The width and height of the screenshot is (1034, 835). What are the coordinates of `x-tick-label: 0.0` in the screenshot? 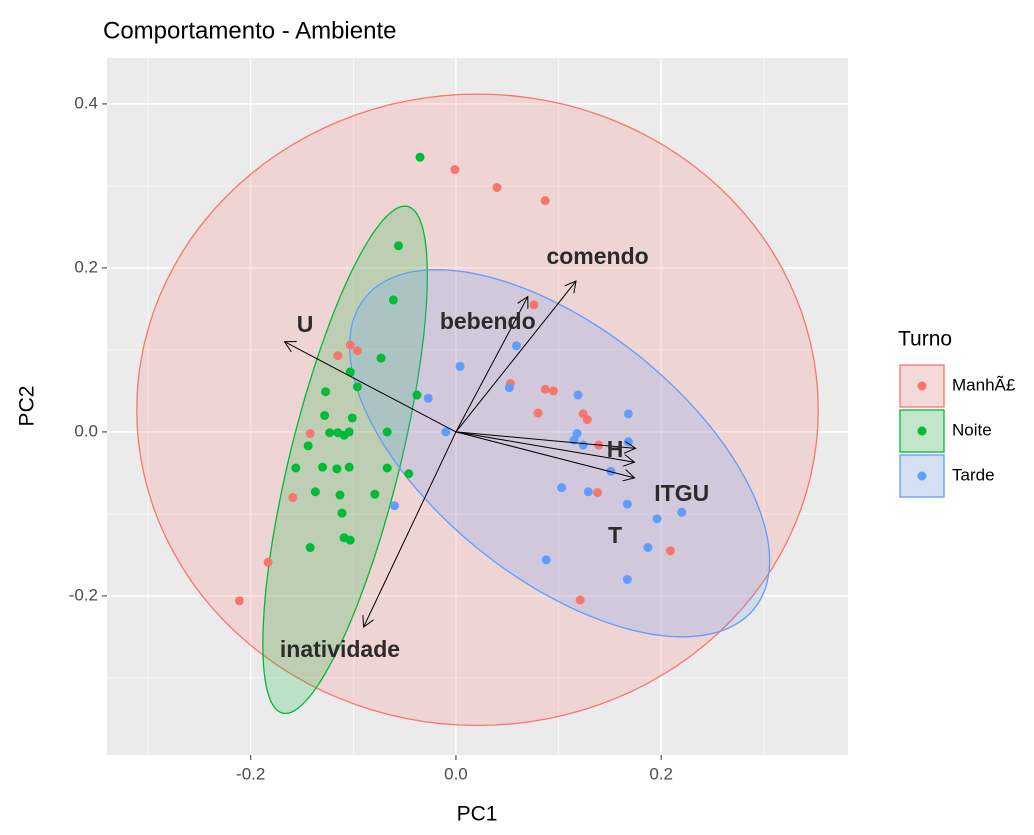 It's located at (456, 773).